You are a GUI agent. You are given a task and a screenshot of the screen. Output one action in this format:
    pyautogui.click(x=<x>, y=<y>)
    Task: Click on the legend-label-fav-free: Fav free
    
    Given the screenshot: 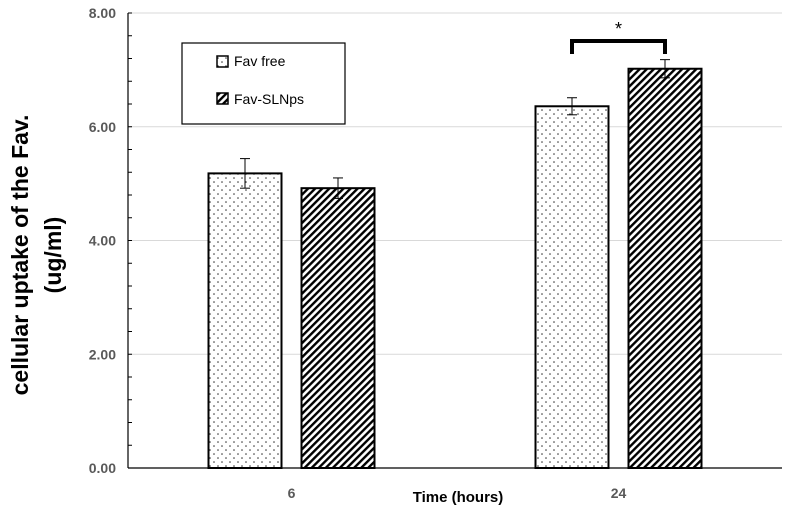 What is the action you would take?
    pyautogui.click(x=260, y=61)
    